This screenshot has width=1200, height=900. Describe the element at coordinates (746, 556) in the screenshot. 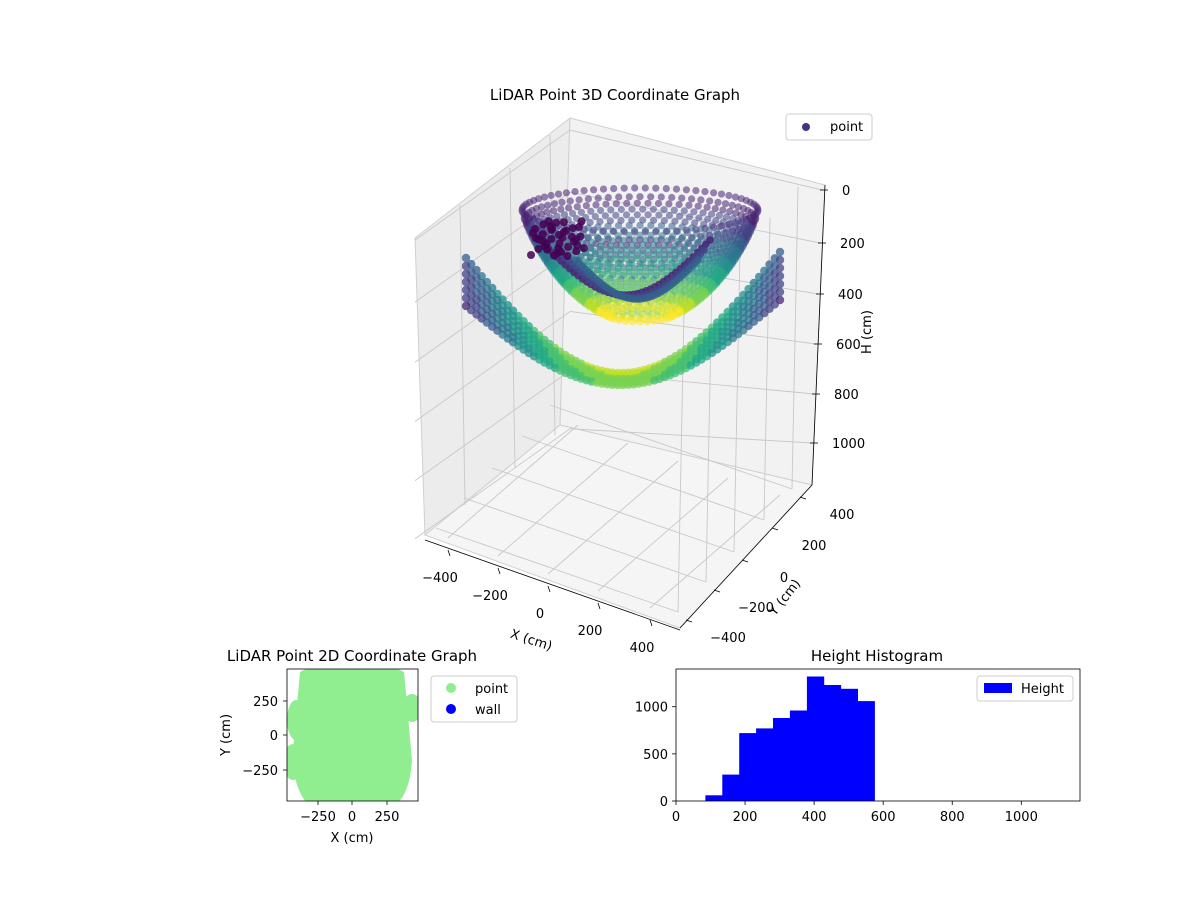

I see `y-axis-line` at that location.